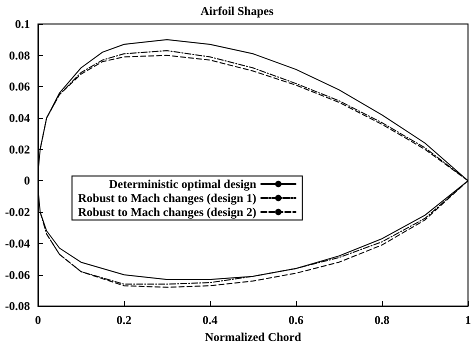  Describe the element at coordinates (19, 55) in the screenshot. I see `y-tick-label: 0.08` at that location.